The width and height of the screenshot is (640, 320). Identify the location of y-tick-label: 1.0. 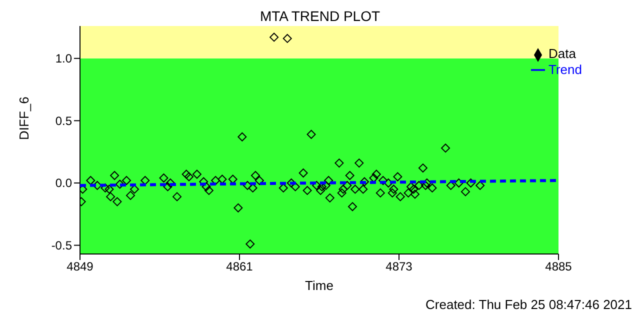
(63, 59).